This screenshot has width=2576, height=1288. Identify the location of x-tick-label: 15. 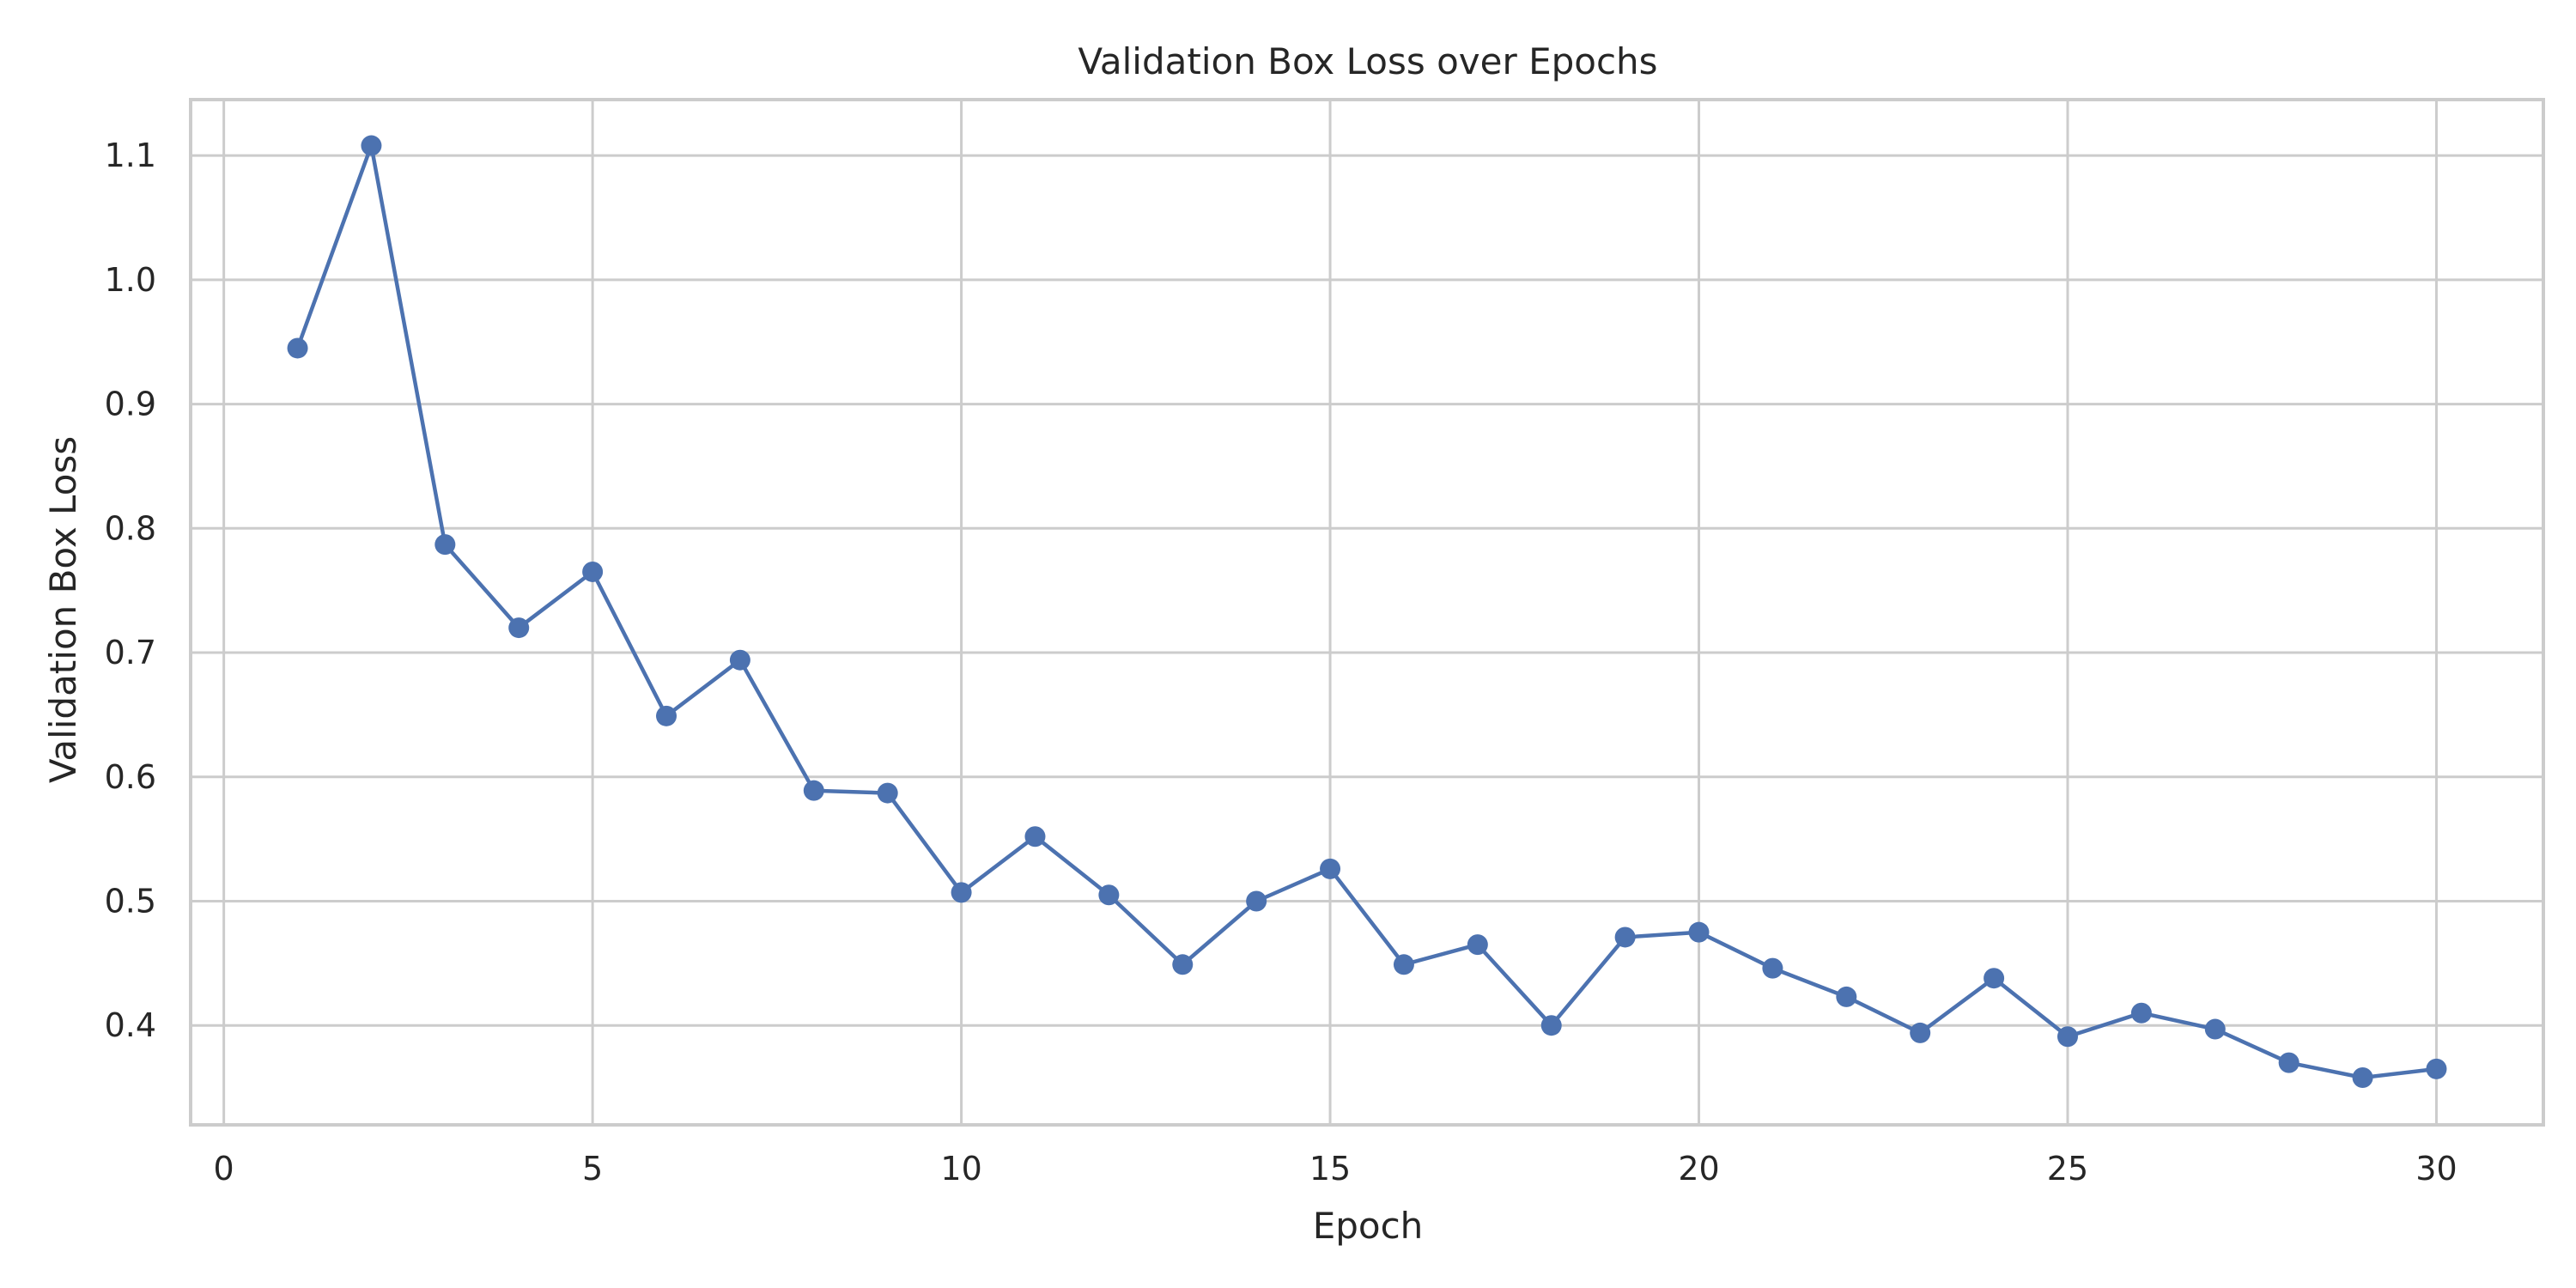
(1330, 1169).